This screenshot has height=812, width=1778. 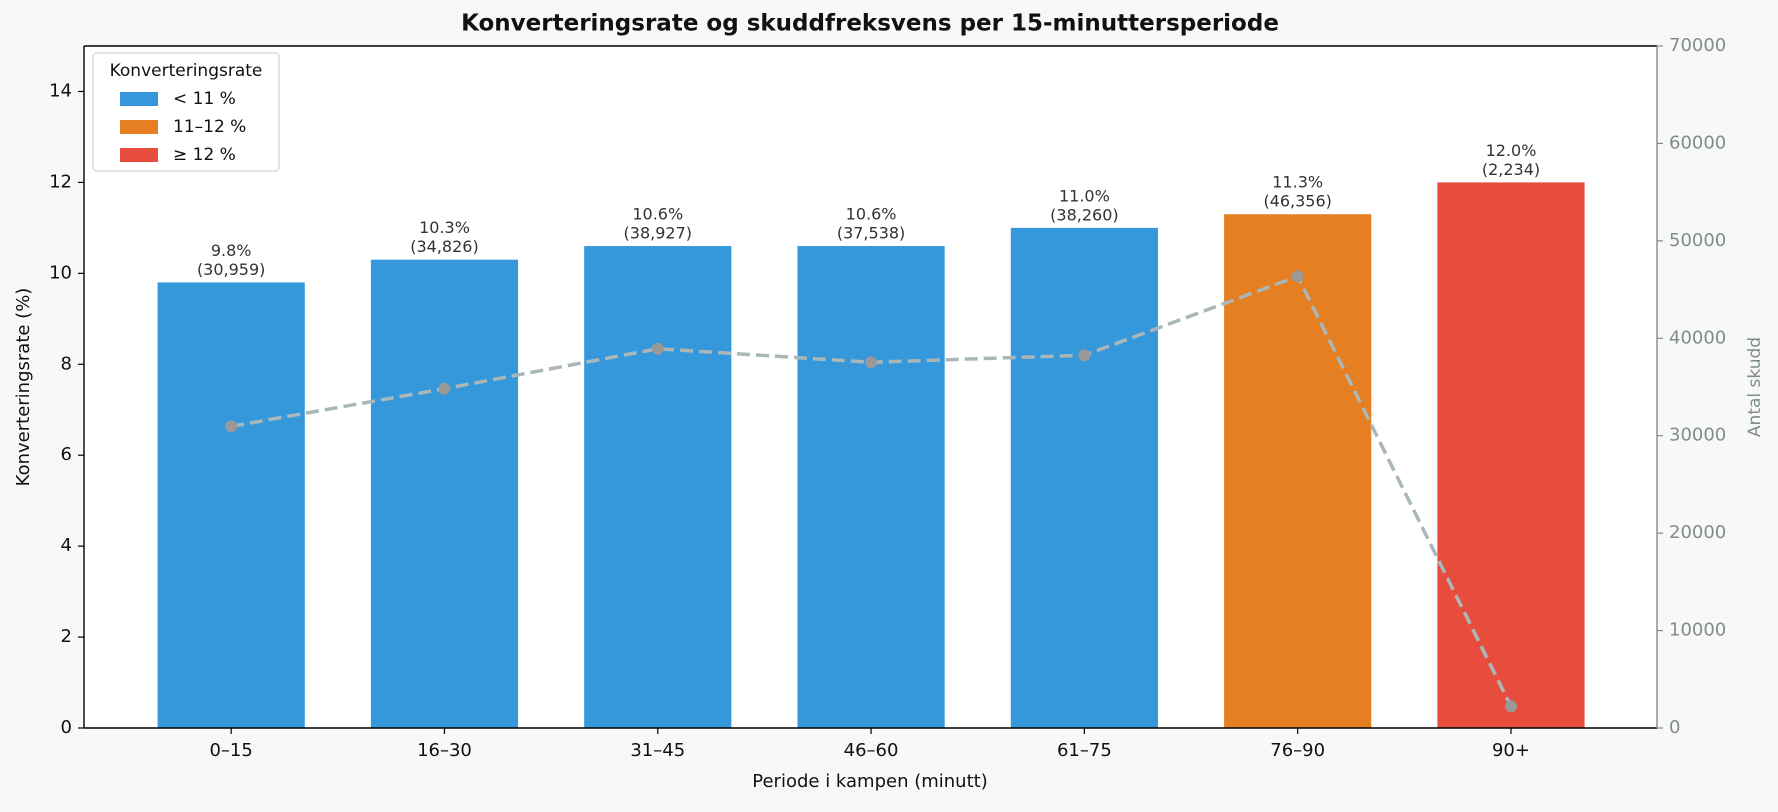 I want to click on y-tick-label: 10, so click(x=60, y=272).